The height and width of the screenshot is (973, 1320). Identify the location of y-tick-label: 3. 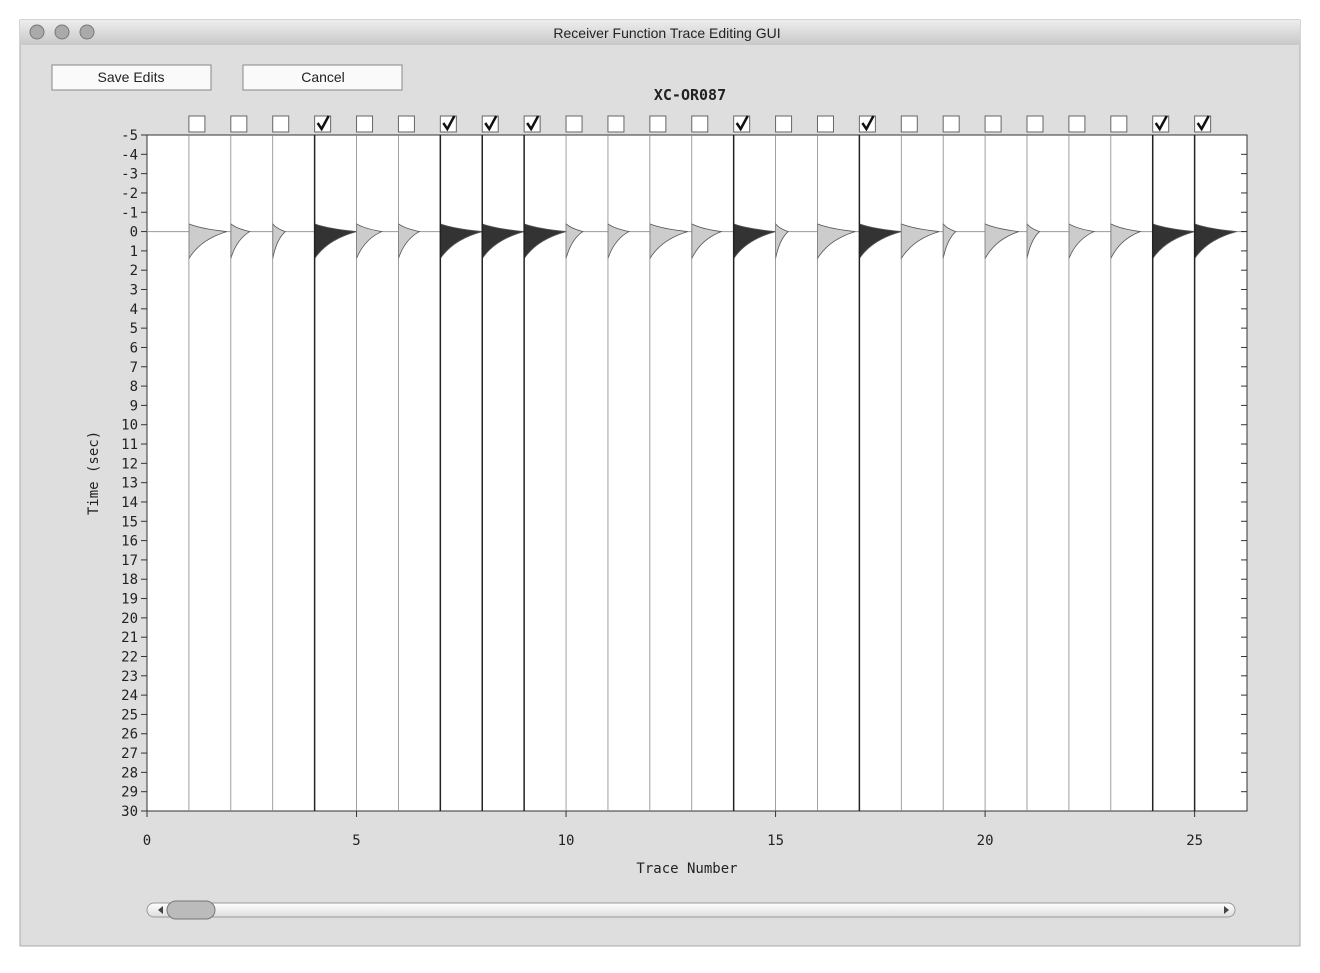
(134, 291).